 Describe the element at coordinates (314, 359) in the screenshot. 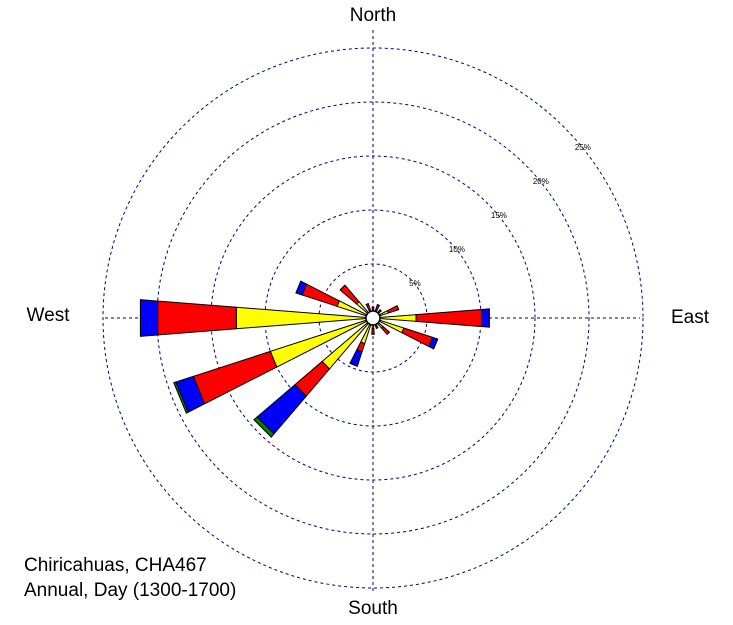

I see `marks` at that location.